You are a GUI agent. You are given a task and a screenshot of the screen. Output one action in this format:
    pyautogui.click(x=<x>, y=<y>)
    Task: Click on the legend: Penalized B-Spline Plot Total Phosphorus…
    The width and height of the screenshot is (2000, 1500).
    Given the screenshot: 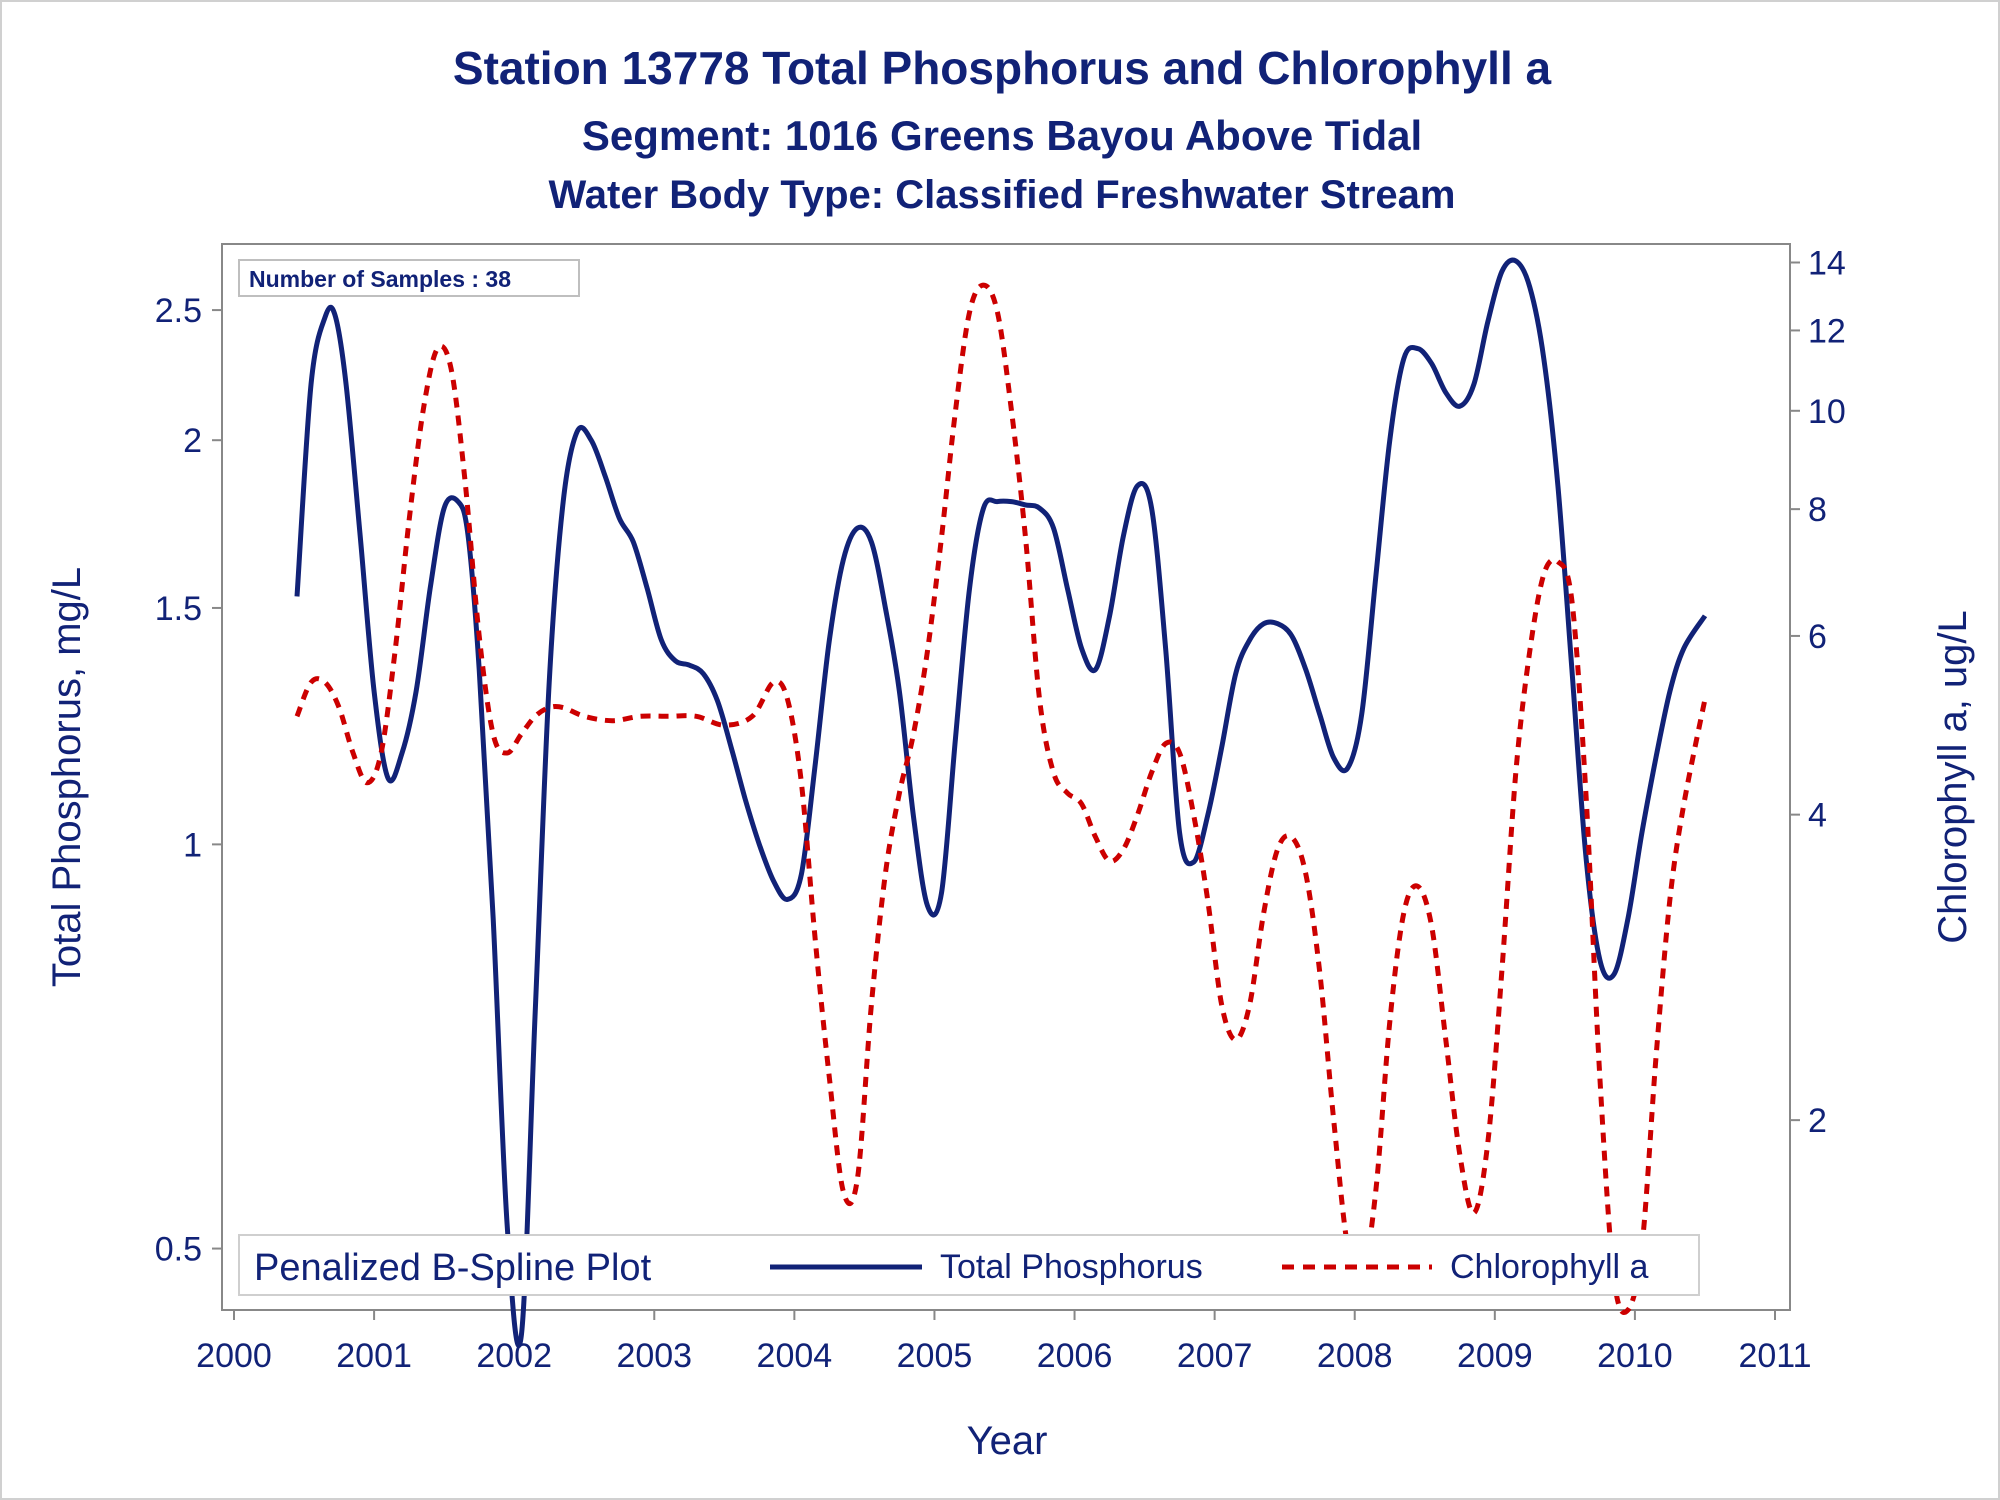 What is the action you would take?
    pyautogui.click(x=969, y=1265)
    